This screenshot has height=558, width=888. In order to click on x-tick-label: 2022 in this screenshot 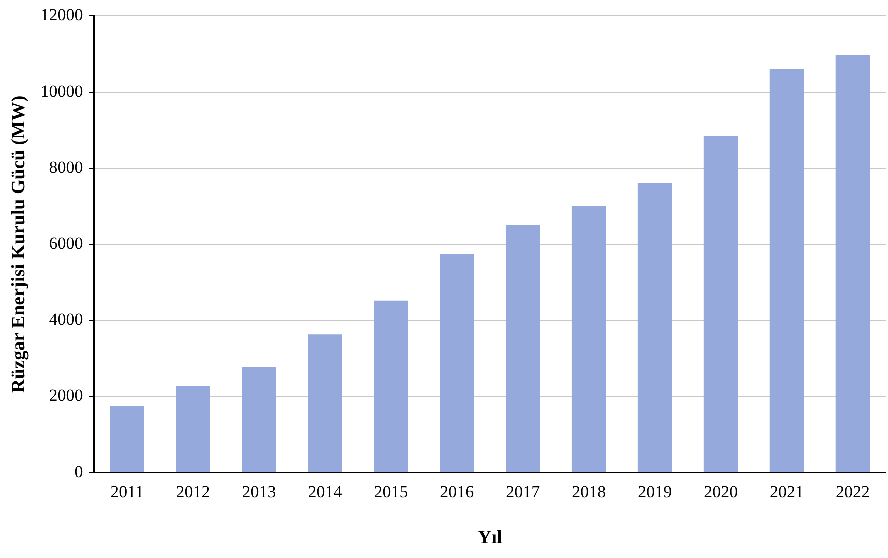, I will do `click(853, 492)`.